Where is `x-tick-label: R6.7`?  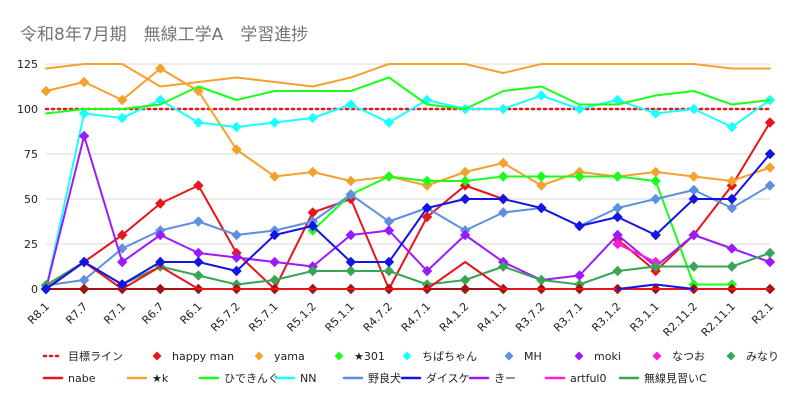
x-tick-label: R6.7 is located at coordinates (152, 313).